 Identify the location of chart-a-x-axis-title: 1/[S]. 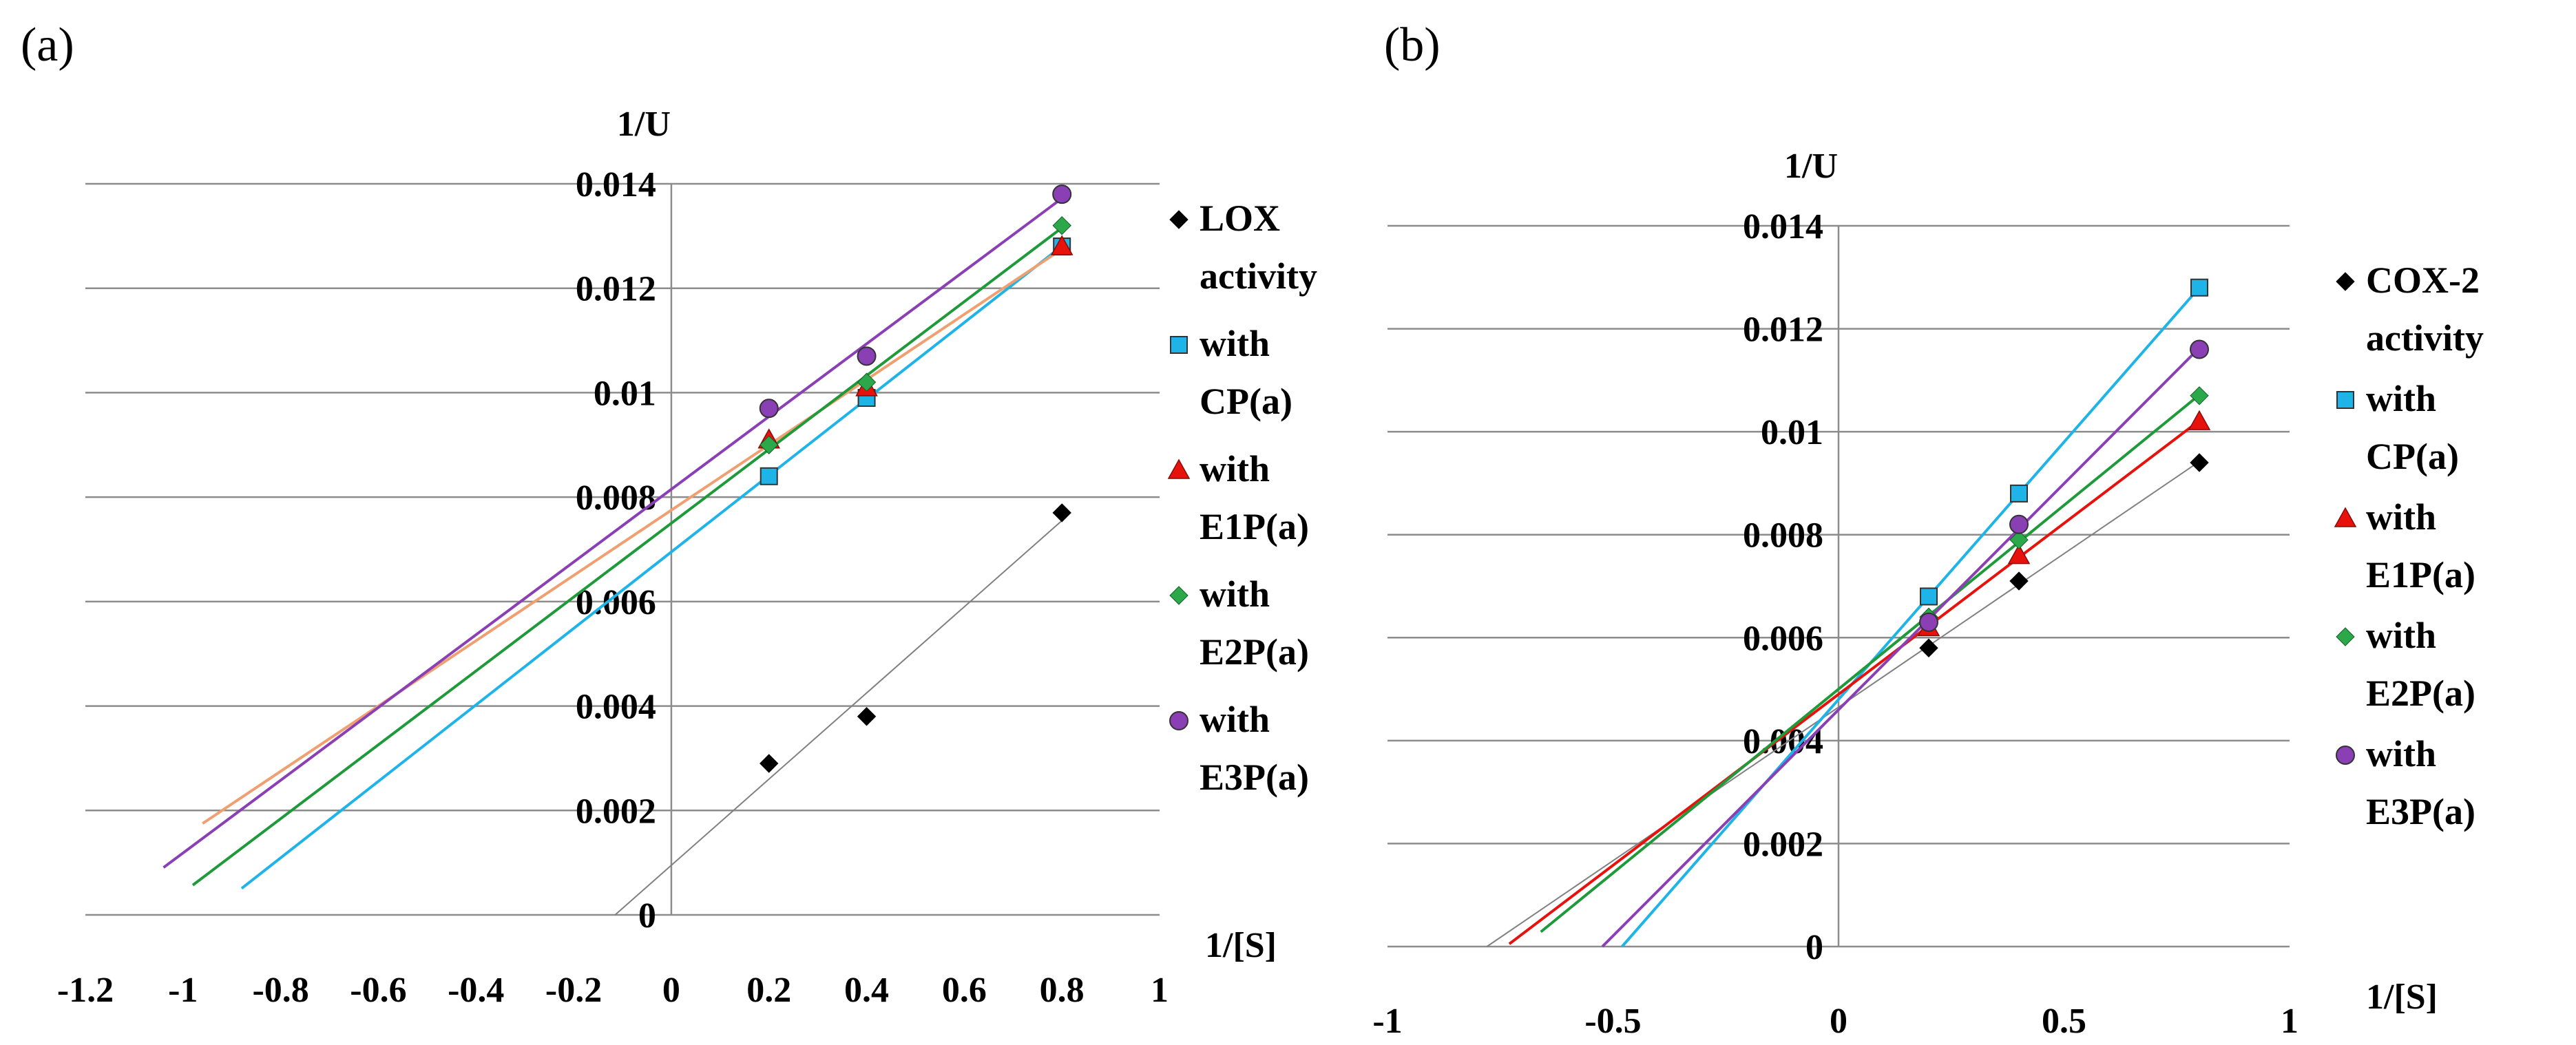
(1241, 945).